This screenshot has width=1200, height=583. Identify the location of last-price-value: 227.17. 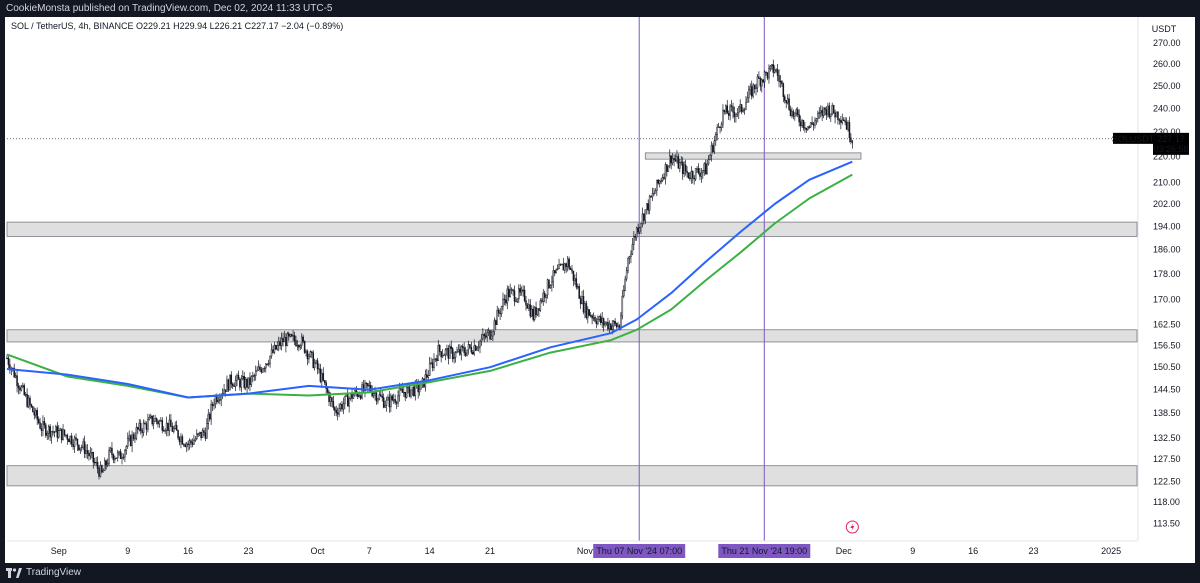
(1171, 139).